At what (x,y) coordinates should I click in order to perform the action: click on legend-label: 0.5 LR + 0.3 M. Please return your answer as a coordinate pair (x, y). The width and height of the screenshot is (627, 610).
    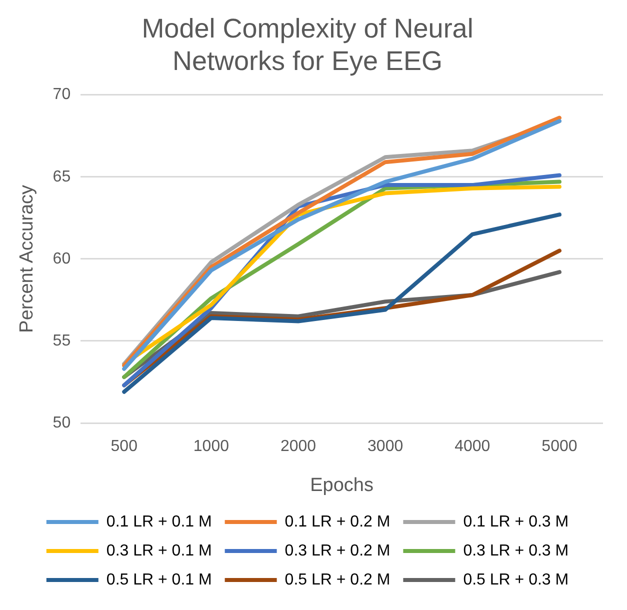
    Looking at the image, I should click on (516, 579).